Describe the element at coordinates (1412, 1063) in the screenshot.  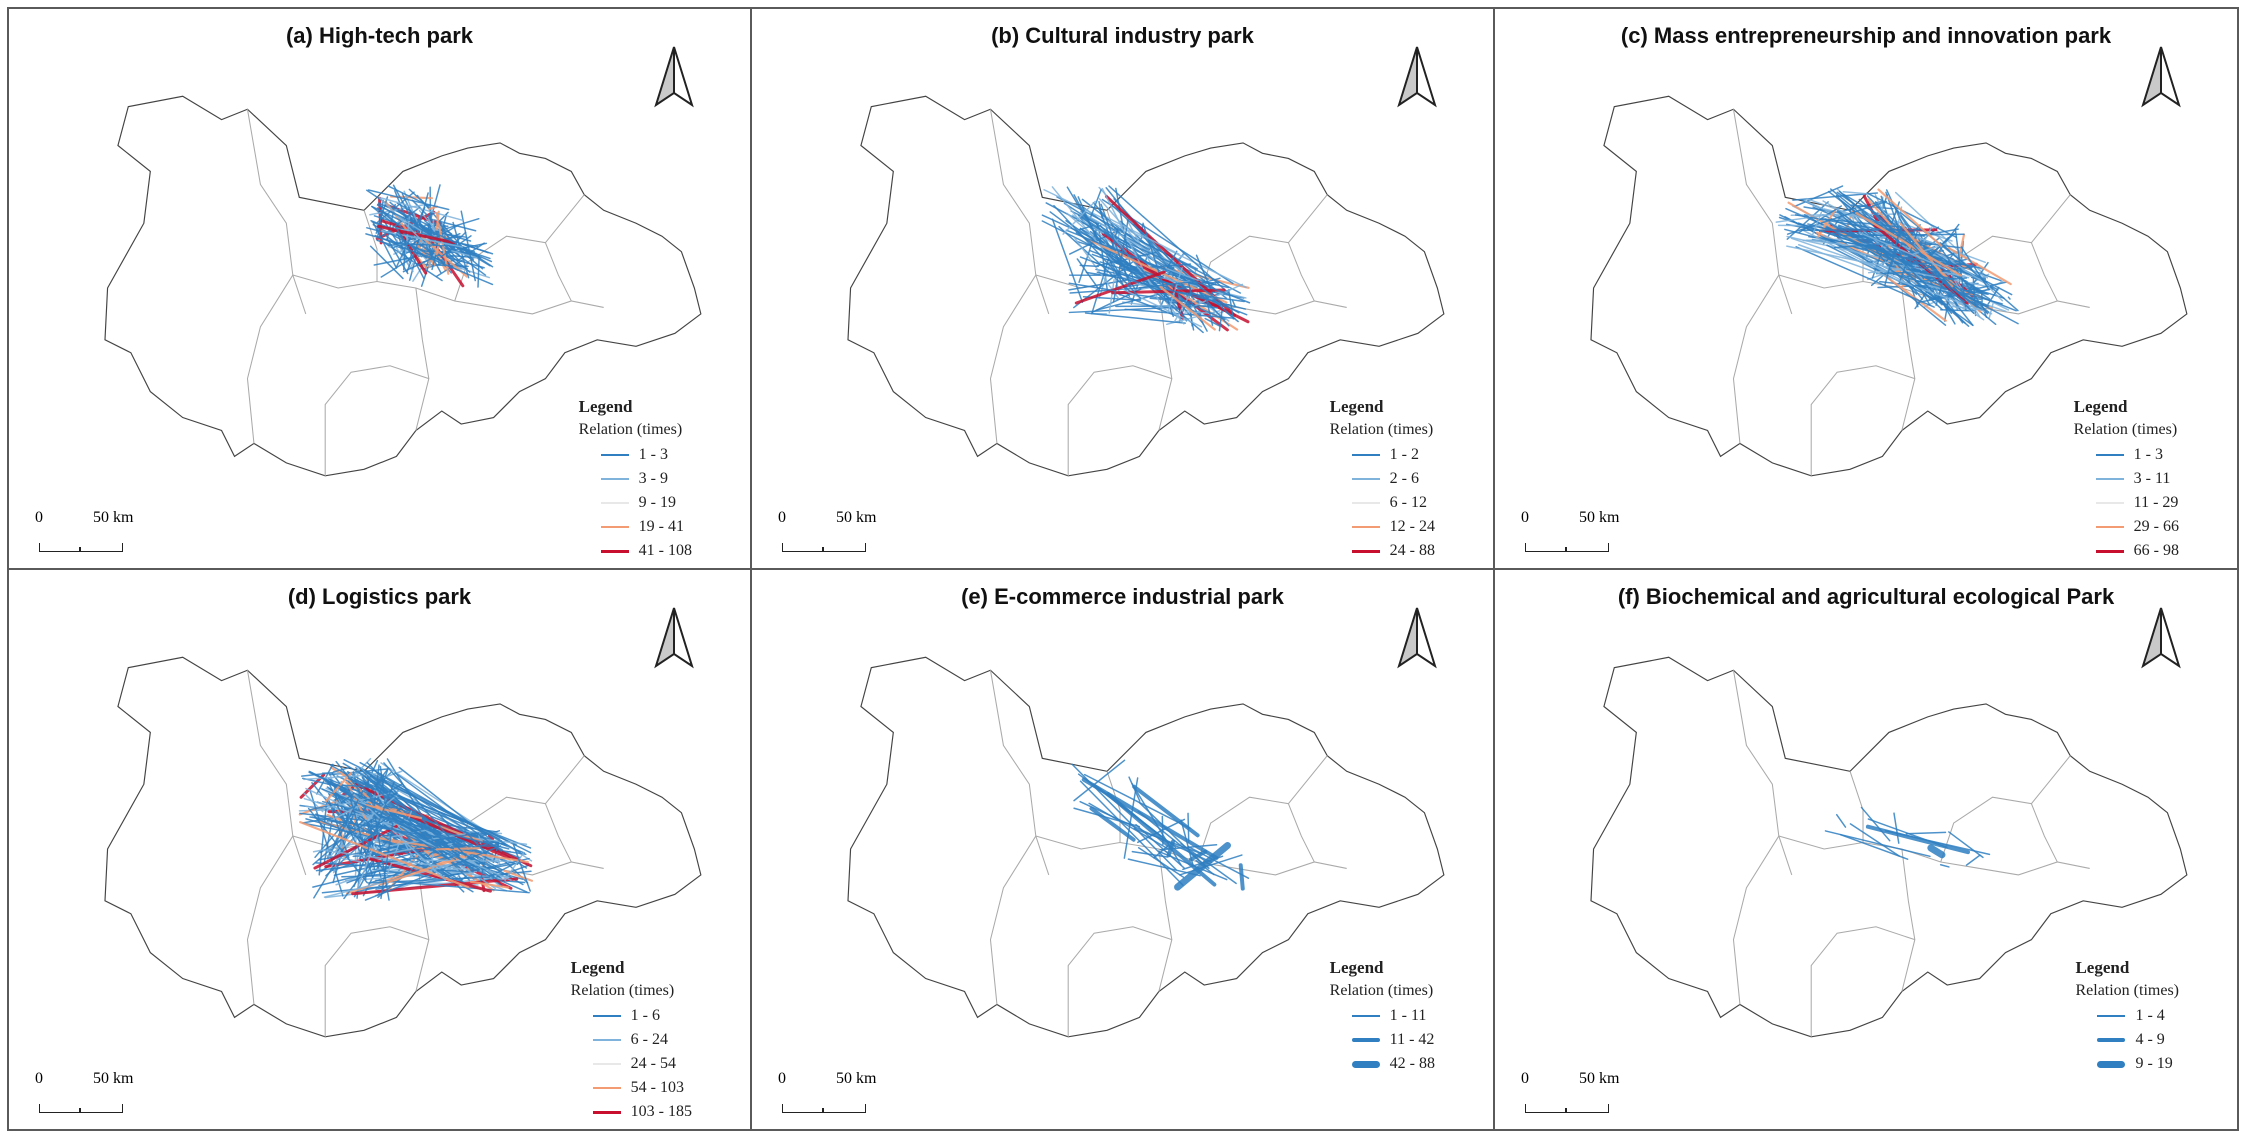
I see `legend-range-label: 42 - 88` at that location.